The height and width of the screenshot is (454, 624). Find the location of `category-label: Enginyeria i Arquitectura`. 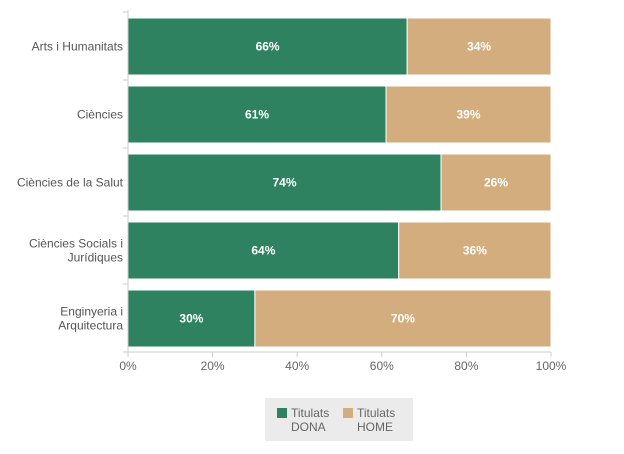

category-label: Enginyeria i Arquitectura is located at coordinates (90, 319).